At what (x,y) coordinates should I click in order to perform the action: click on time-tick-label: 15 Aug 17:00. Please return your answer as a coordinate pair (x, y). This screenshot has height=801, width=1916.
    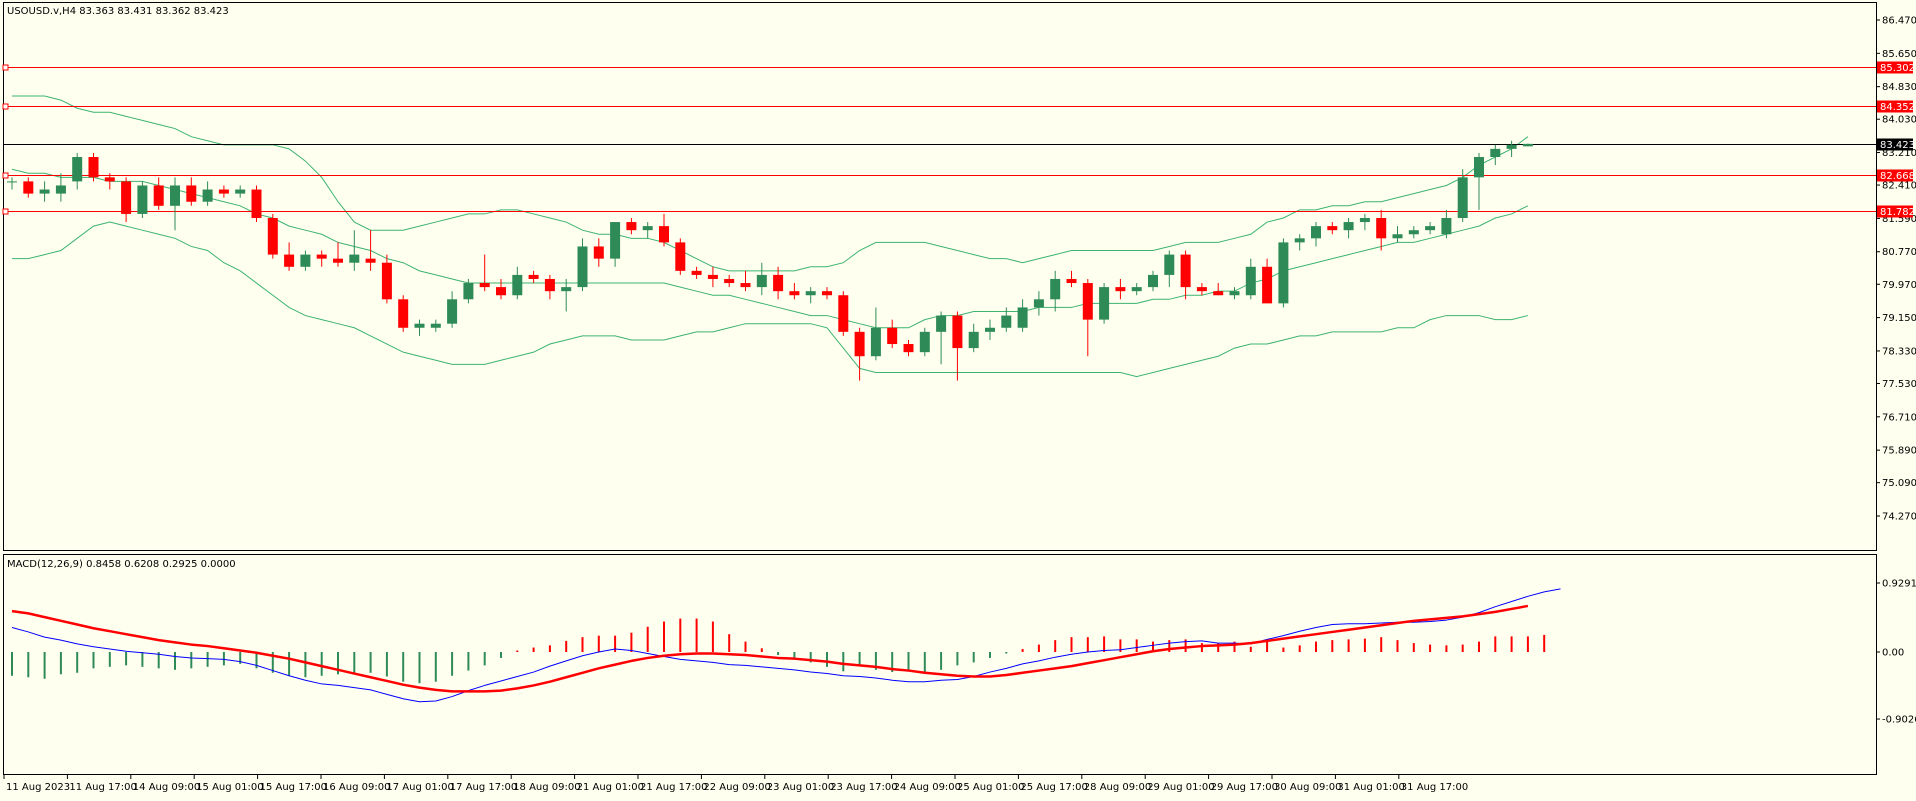
    Looking at the image, I should click on (293, 787).